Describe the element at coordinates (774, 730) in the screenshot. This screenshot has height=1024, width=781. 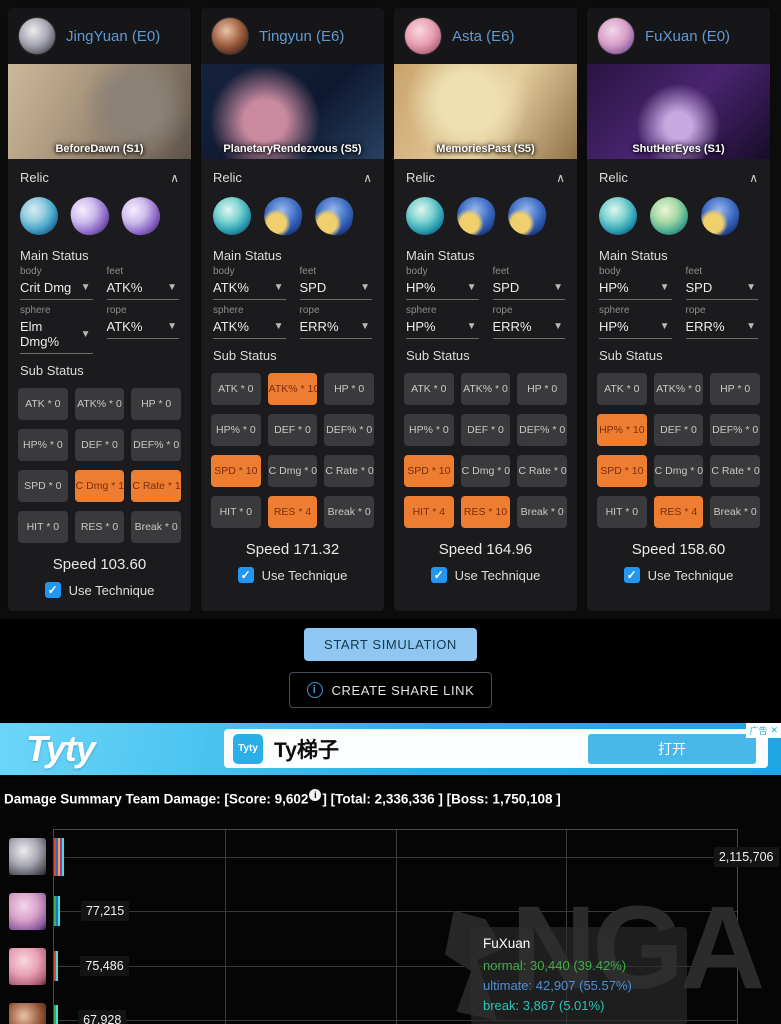
I see `close-icon: ✕` at that location.